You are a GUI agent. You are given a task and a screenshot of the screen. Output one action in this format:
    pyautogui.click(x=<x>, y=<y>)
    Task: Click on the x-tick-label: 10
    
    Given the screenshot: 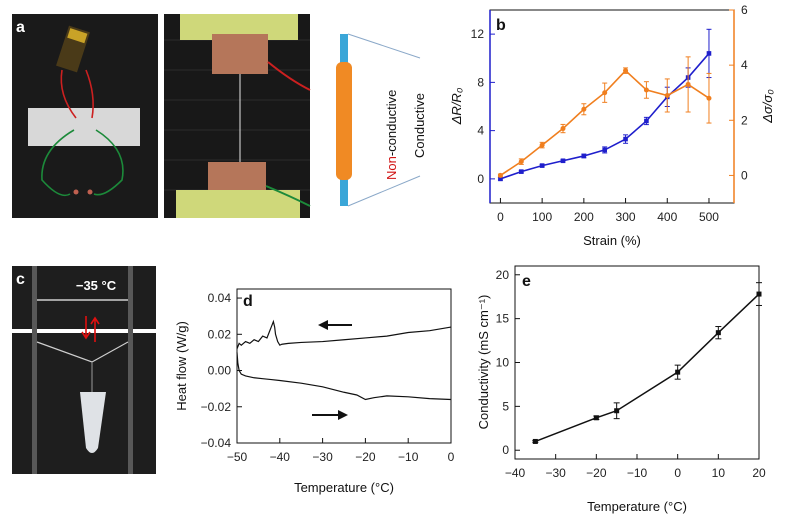 What is the action you would take?
    pyautogui.click(x=719, y=473)
    